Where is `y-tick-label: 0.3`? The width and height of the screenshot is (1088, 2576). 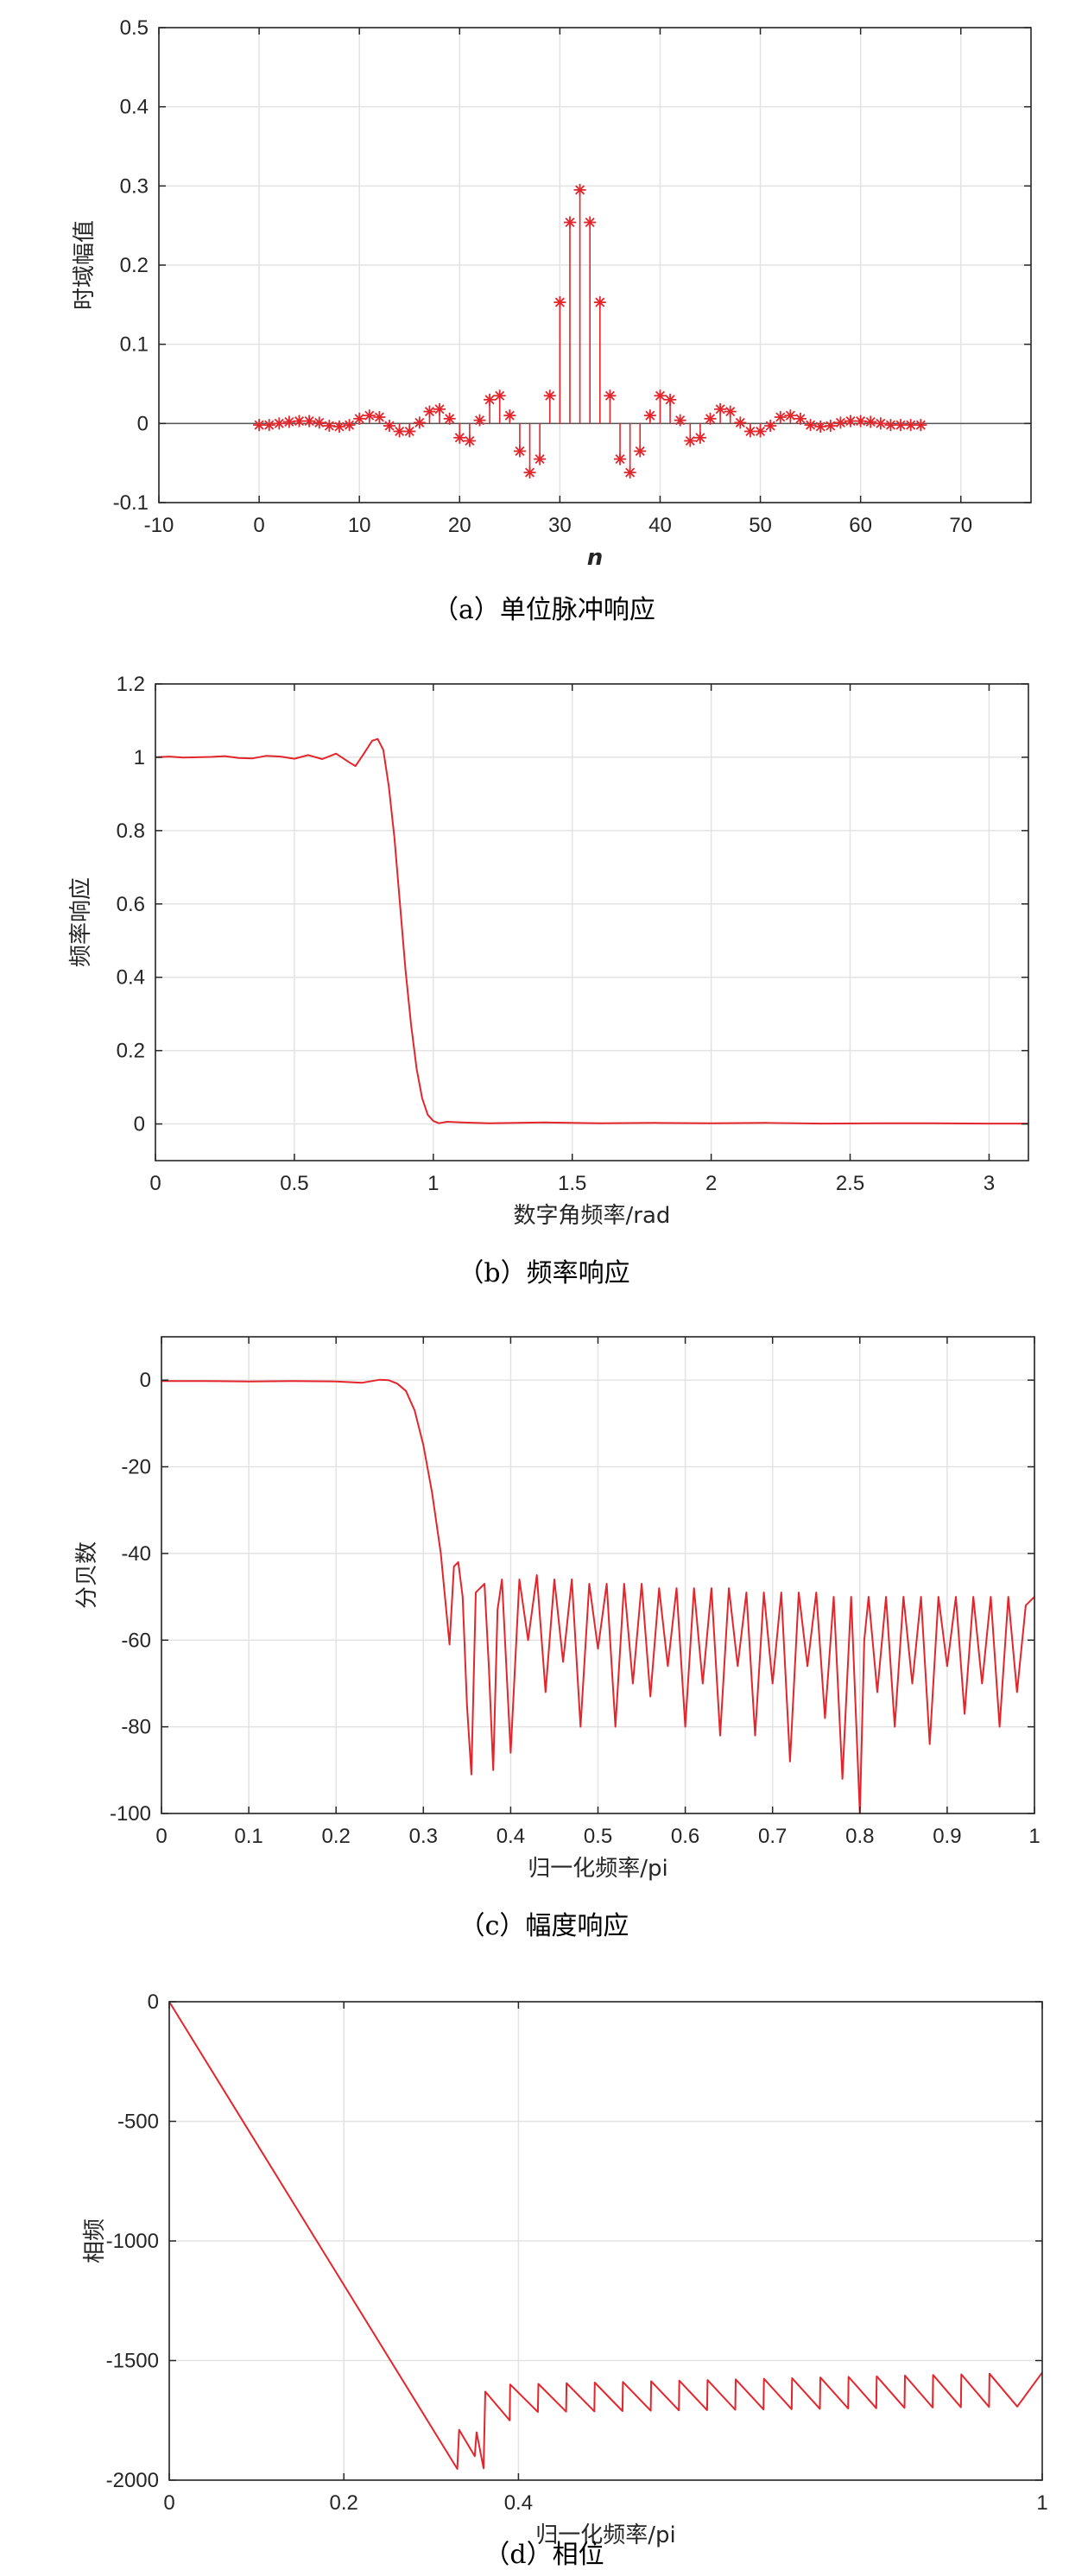 y-tick-label: 0.3 is located at coordinates (135, 186).